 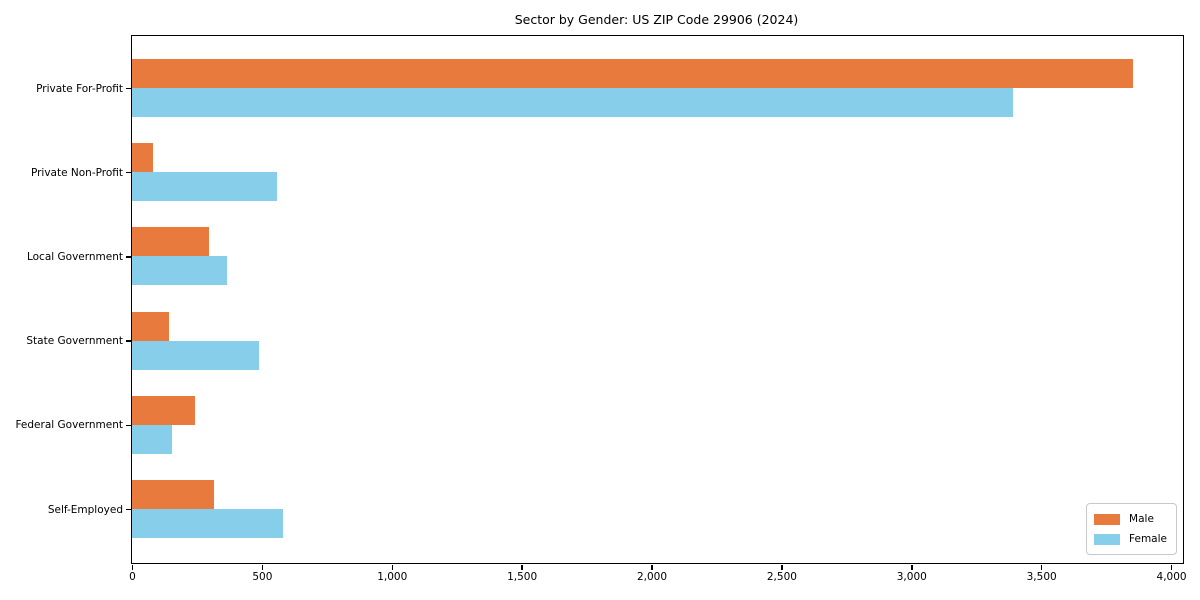 I want to click on bar-male-private-for-profit, so click(x=633, y=73).